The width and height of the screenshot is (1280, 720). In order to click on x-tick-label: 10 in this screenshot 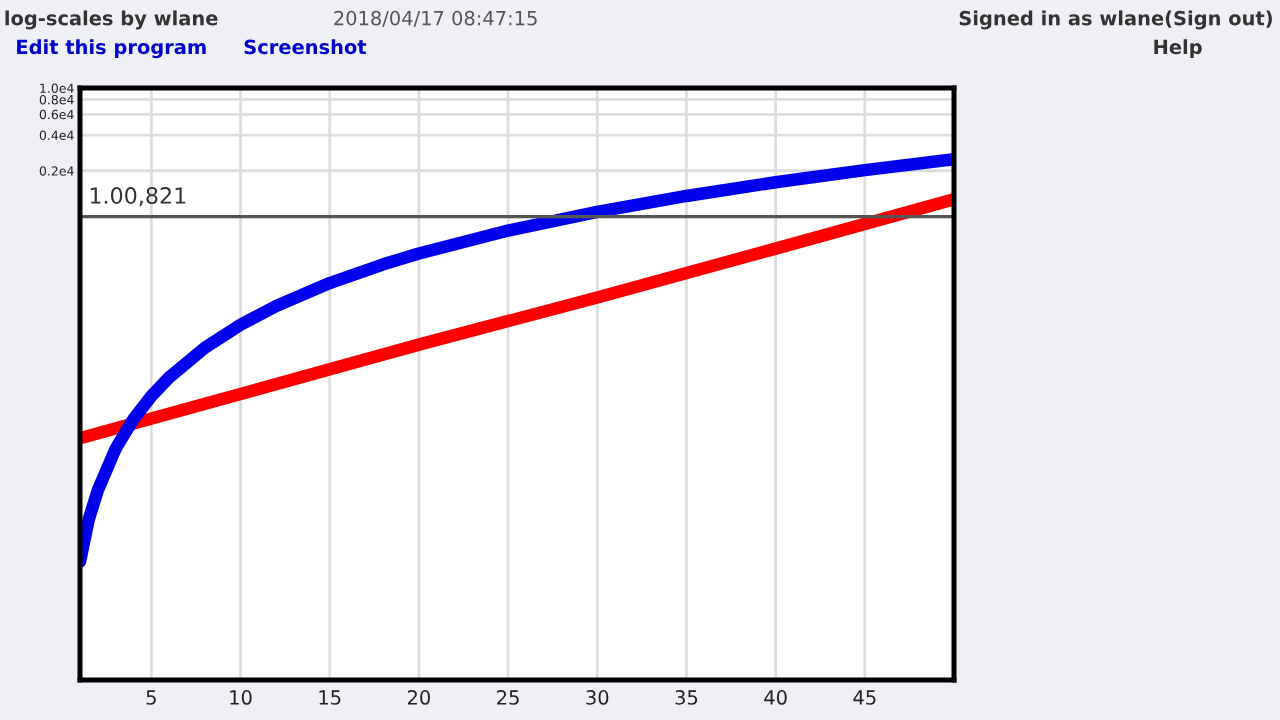, I will do `click(241, 697)`.